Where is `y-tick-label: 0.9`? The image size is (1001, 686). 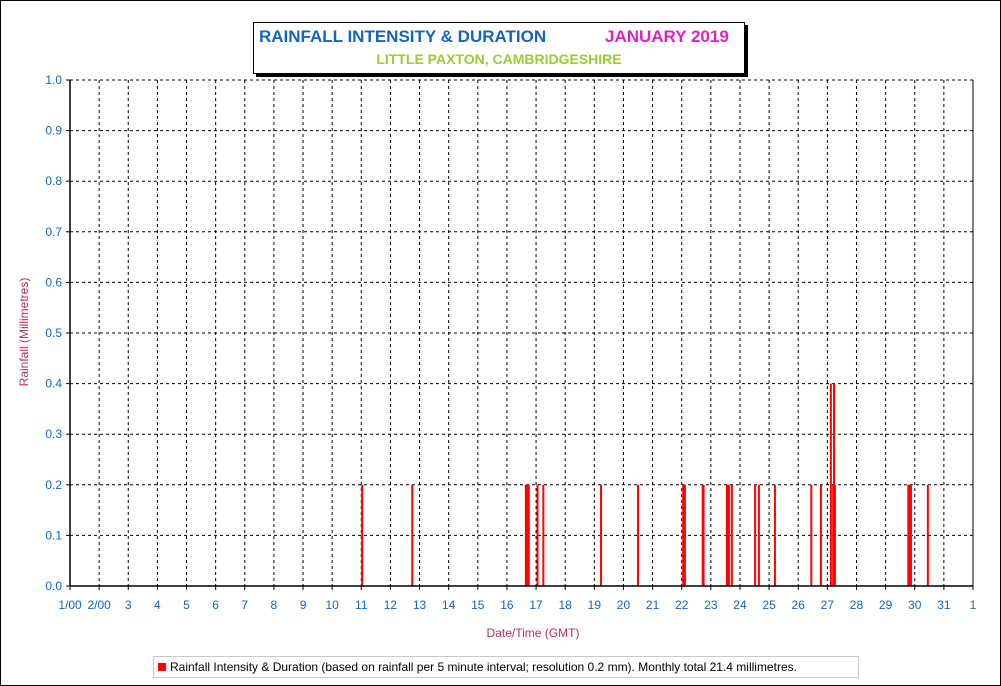
y-tick-label: 0.9 is located at coordinates (53, 131).